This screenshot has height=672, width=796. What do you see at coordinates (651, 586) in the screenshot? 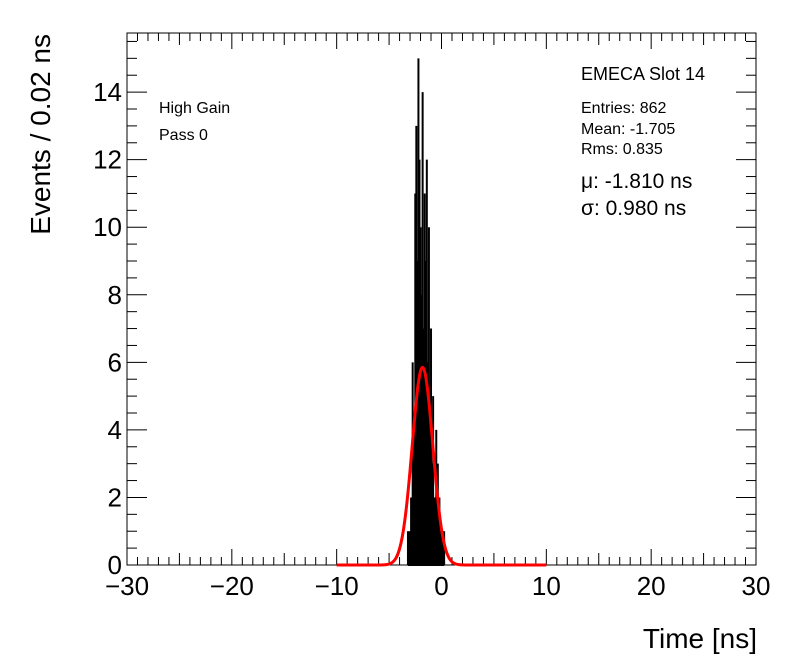
I see `x-tick-label: 20` at bounding box center [651, 586].